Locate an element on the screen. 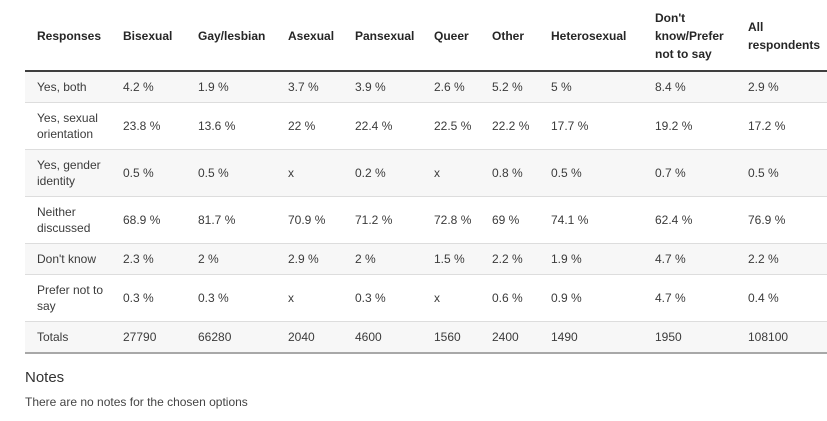 The image size is (827, 421). data-cell: 76.9 % is located at coordinates (781, 220).